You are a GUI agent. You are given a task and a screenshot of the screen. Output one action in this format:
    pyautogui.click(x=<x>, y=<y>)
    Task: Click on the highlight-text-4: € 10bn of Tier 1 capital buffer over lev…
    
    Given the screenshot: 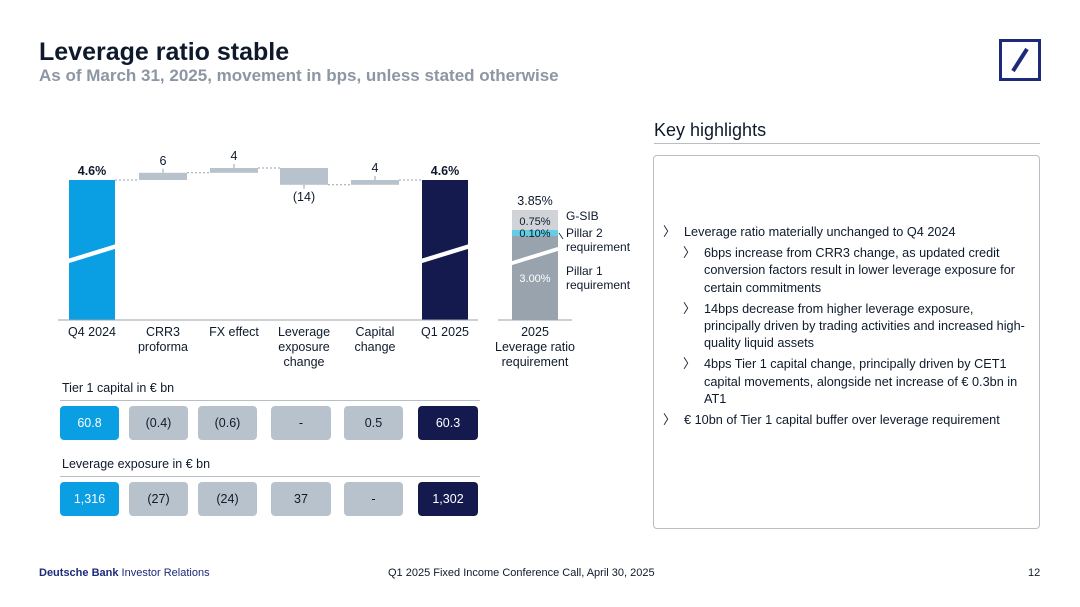 What is the action you would take?
    pyautogui.click(x=842, y=420)
    